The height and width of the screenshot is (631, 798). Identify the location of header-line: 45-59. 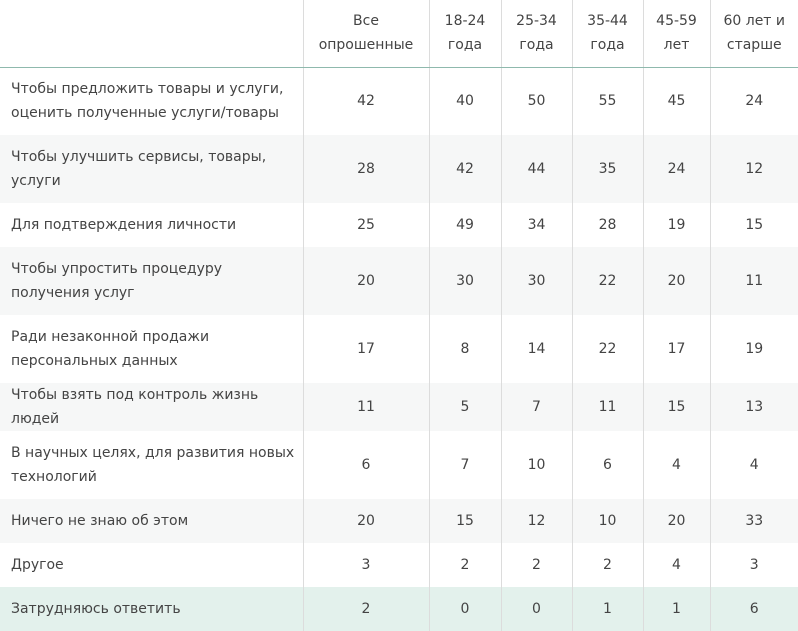
(677, 21).